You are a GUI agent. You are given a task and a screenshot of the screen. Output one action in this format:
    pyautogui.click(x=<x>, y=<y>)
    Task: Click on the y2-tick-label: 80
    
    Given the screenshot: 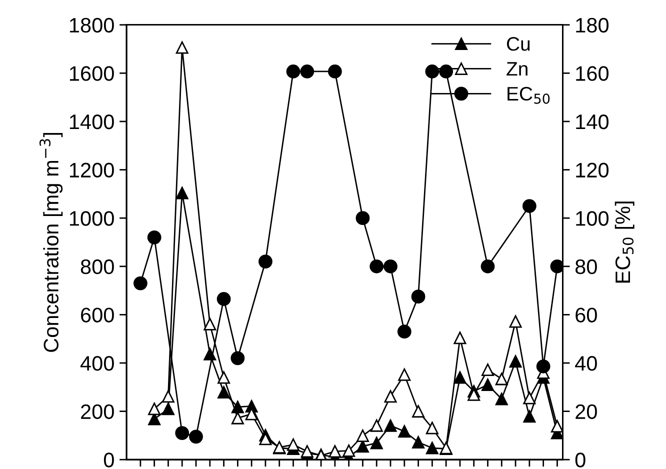 What is the action you would take?
    pyautogui.click(x=586, y=266)
    